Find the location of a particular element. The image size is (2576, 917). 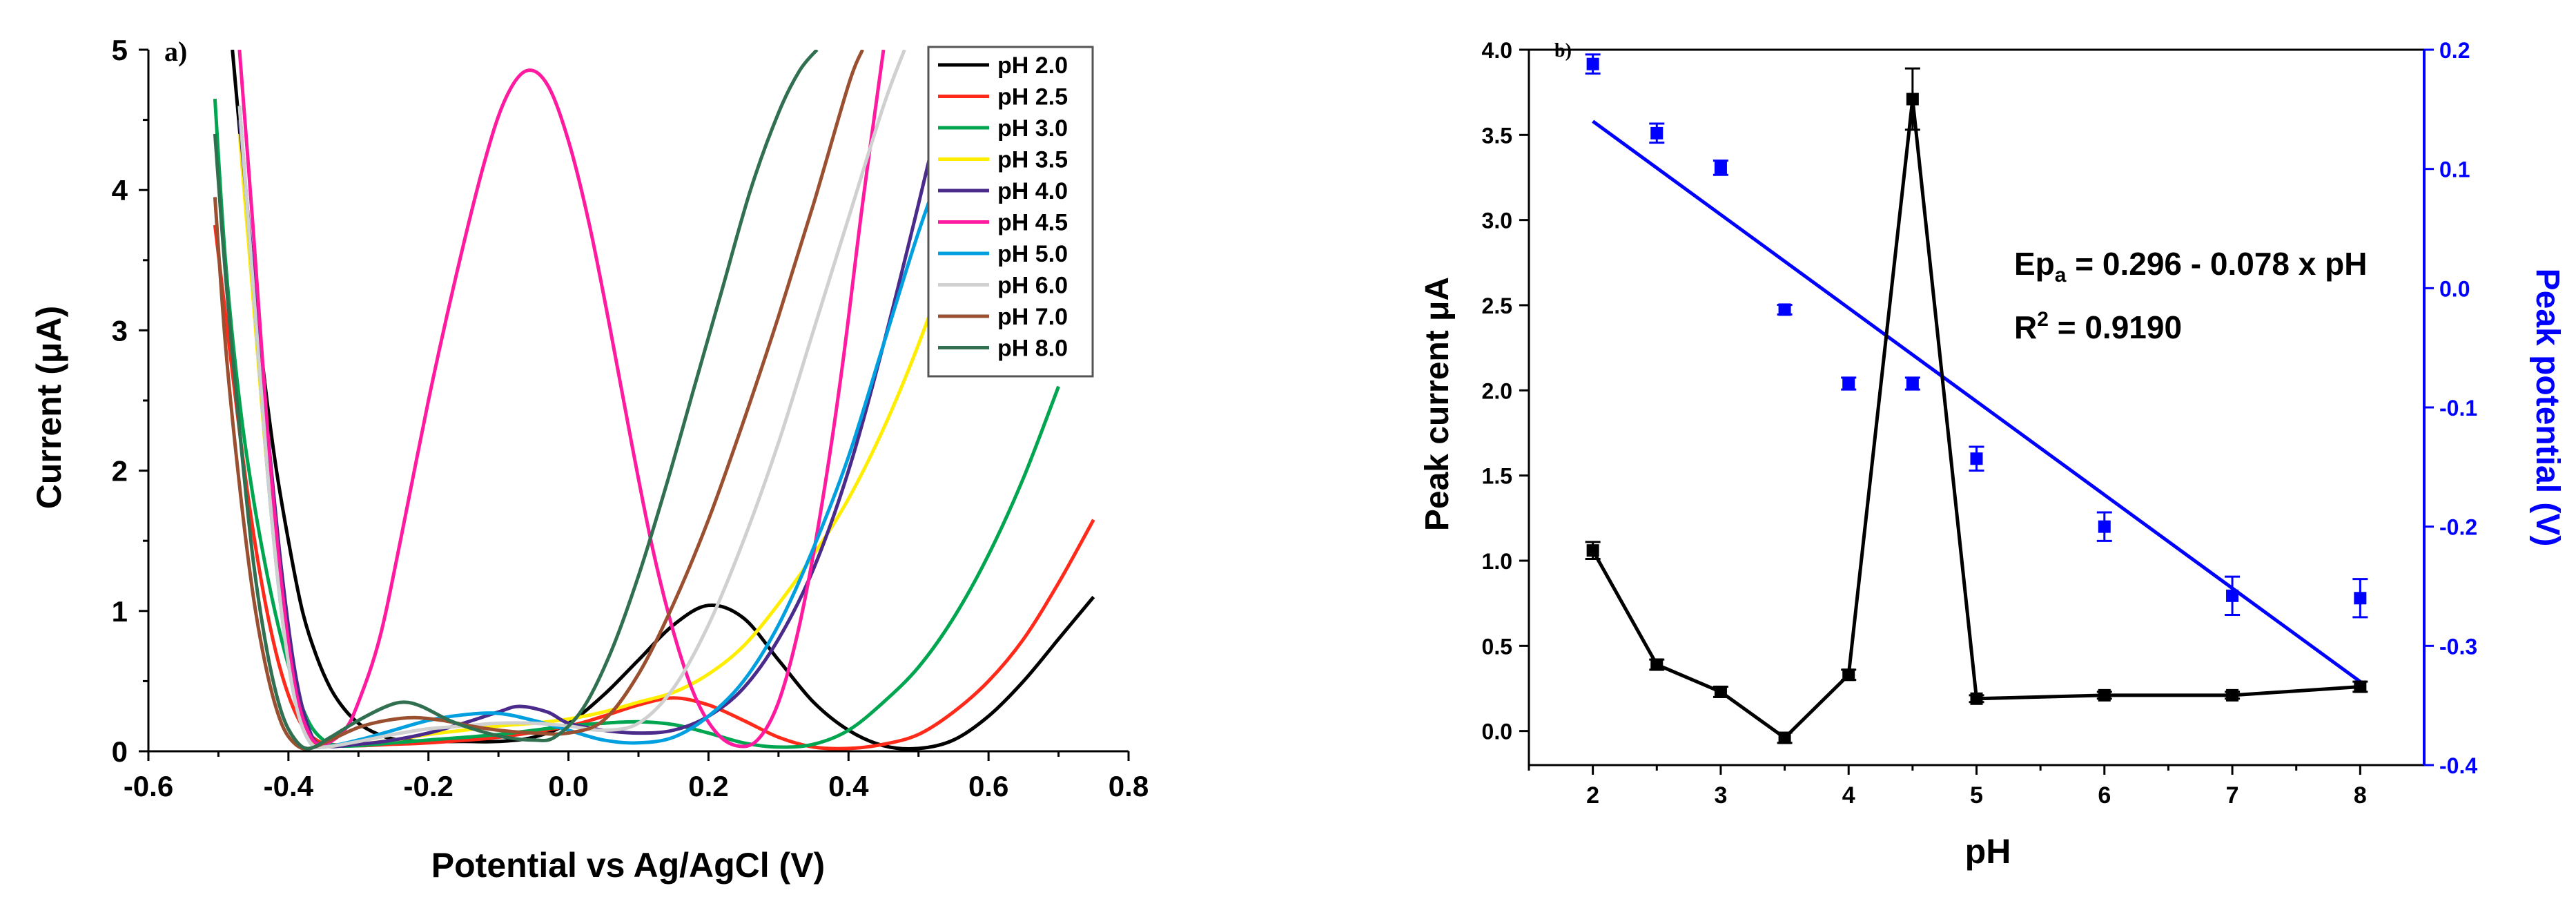

legend-label-ph-4-5: pH 4.5 is located at coordinates (1032, 223).